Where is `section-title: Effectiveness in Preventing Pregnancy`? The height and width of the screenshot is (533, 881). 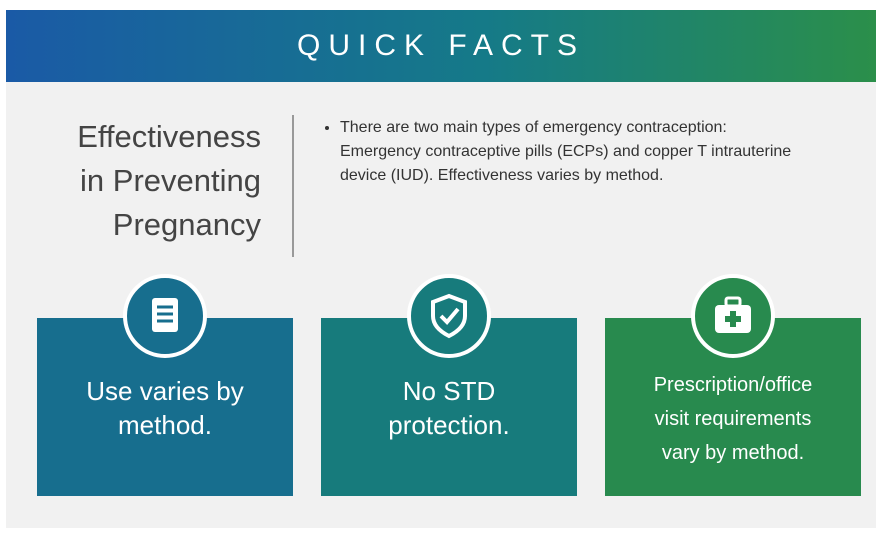
section-title: Effectiveness in Preventing Pregnancy is located at coordinates (143, 181).